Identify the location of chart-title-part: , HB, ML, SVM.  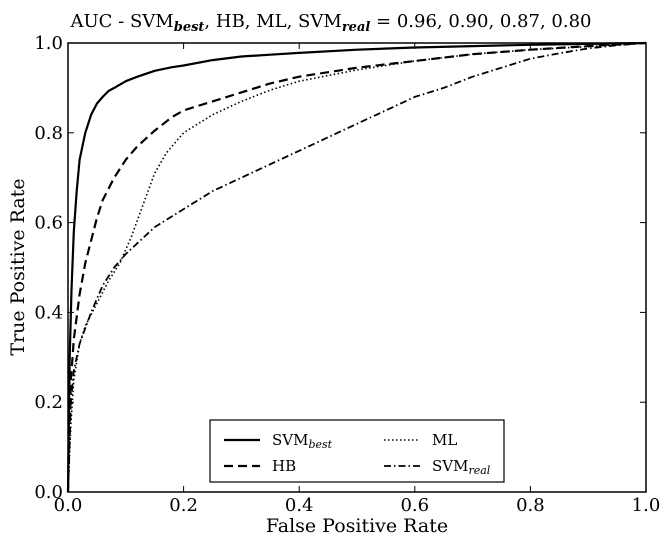
(272, 21).